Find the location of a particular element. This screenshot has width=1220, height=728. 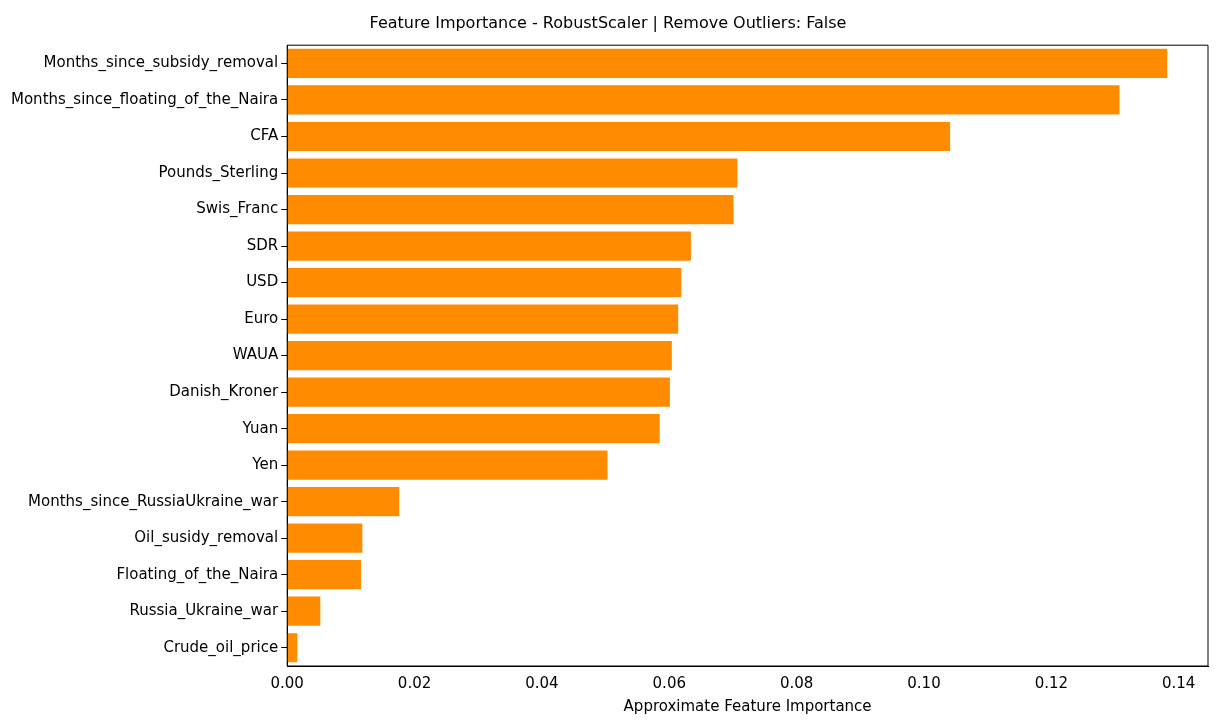

y-tick-label: WAUA is located at coordinates (255, 354).